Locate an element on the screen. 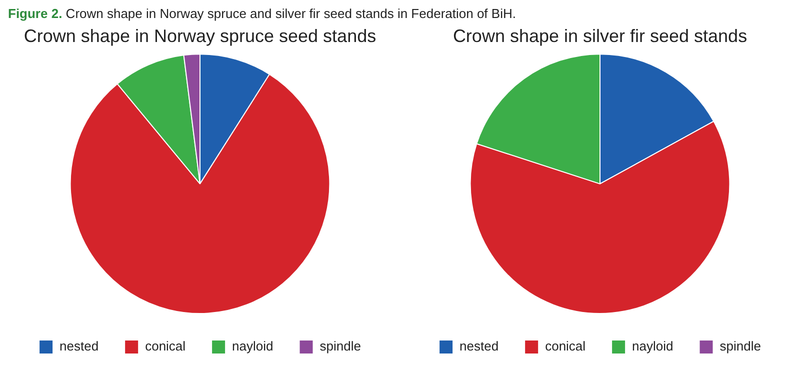 The width and height of the screenshot is (800, 368). caption: Figure 2. Crown shape in Norway spruce and silver fir seed stands in Federation of BiH. is located at coordinates (262, 13).